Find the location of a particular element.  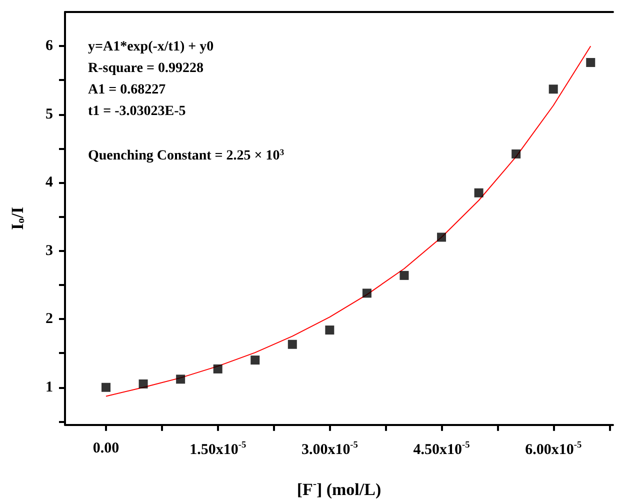

y-tick-label: 5 is located at coordinates (49, 114).